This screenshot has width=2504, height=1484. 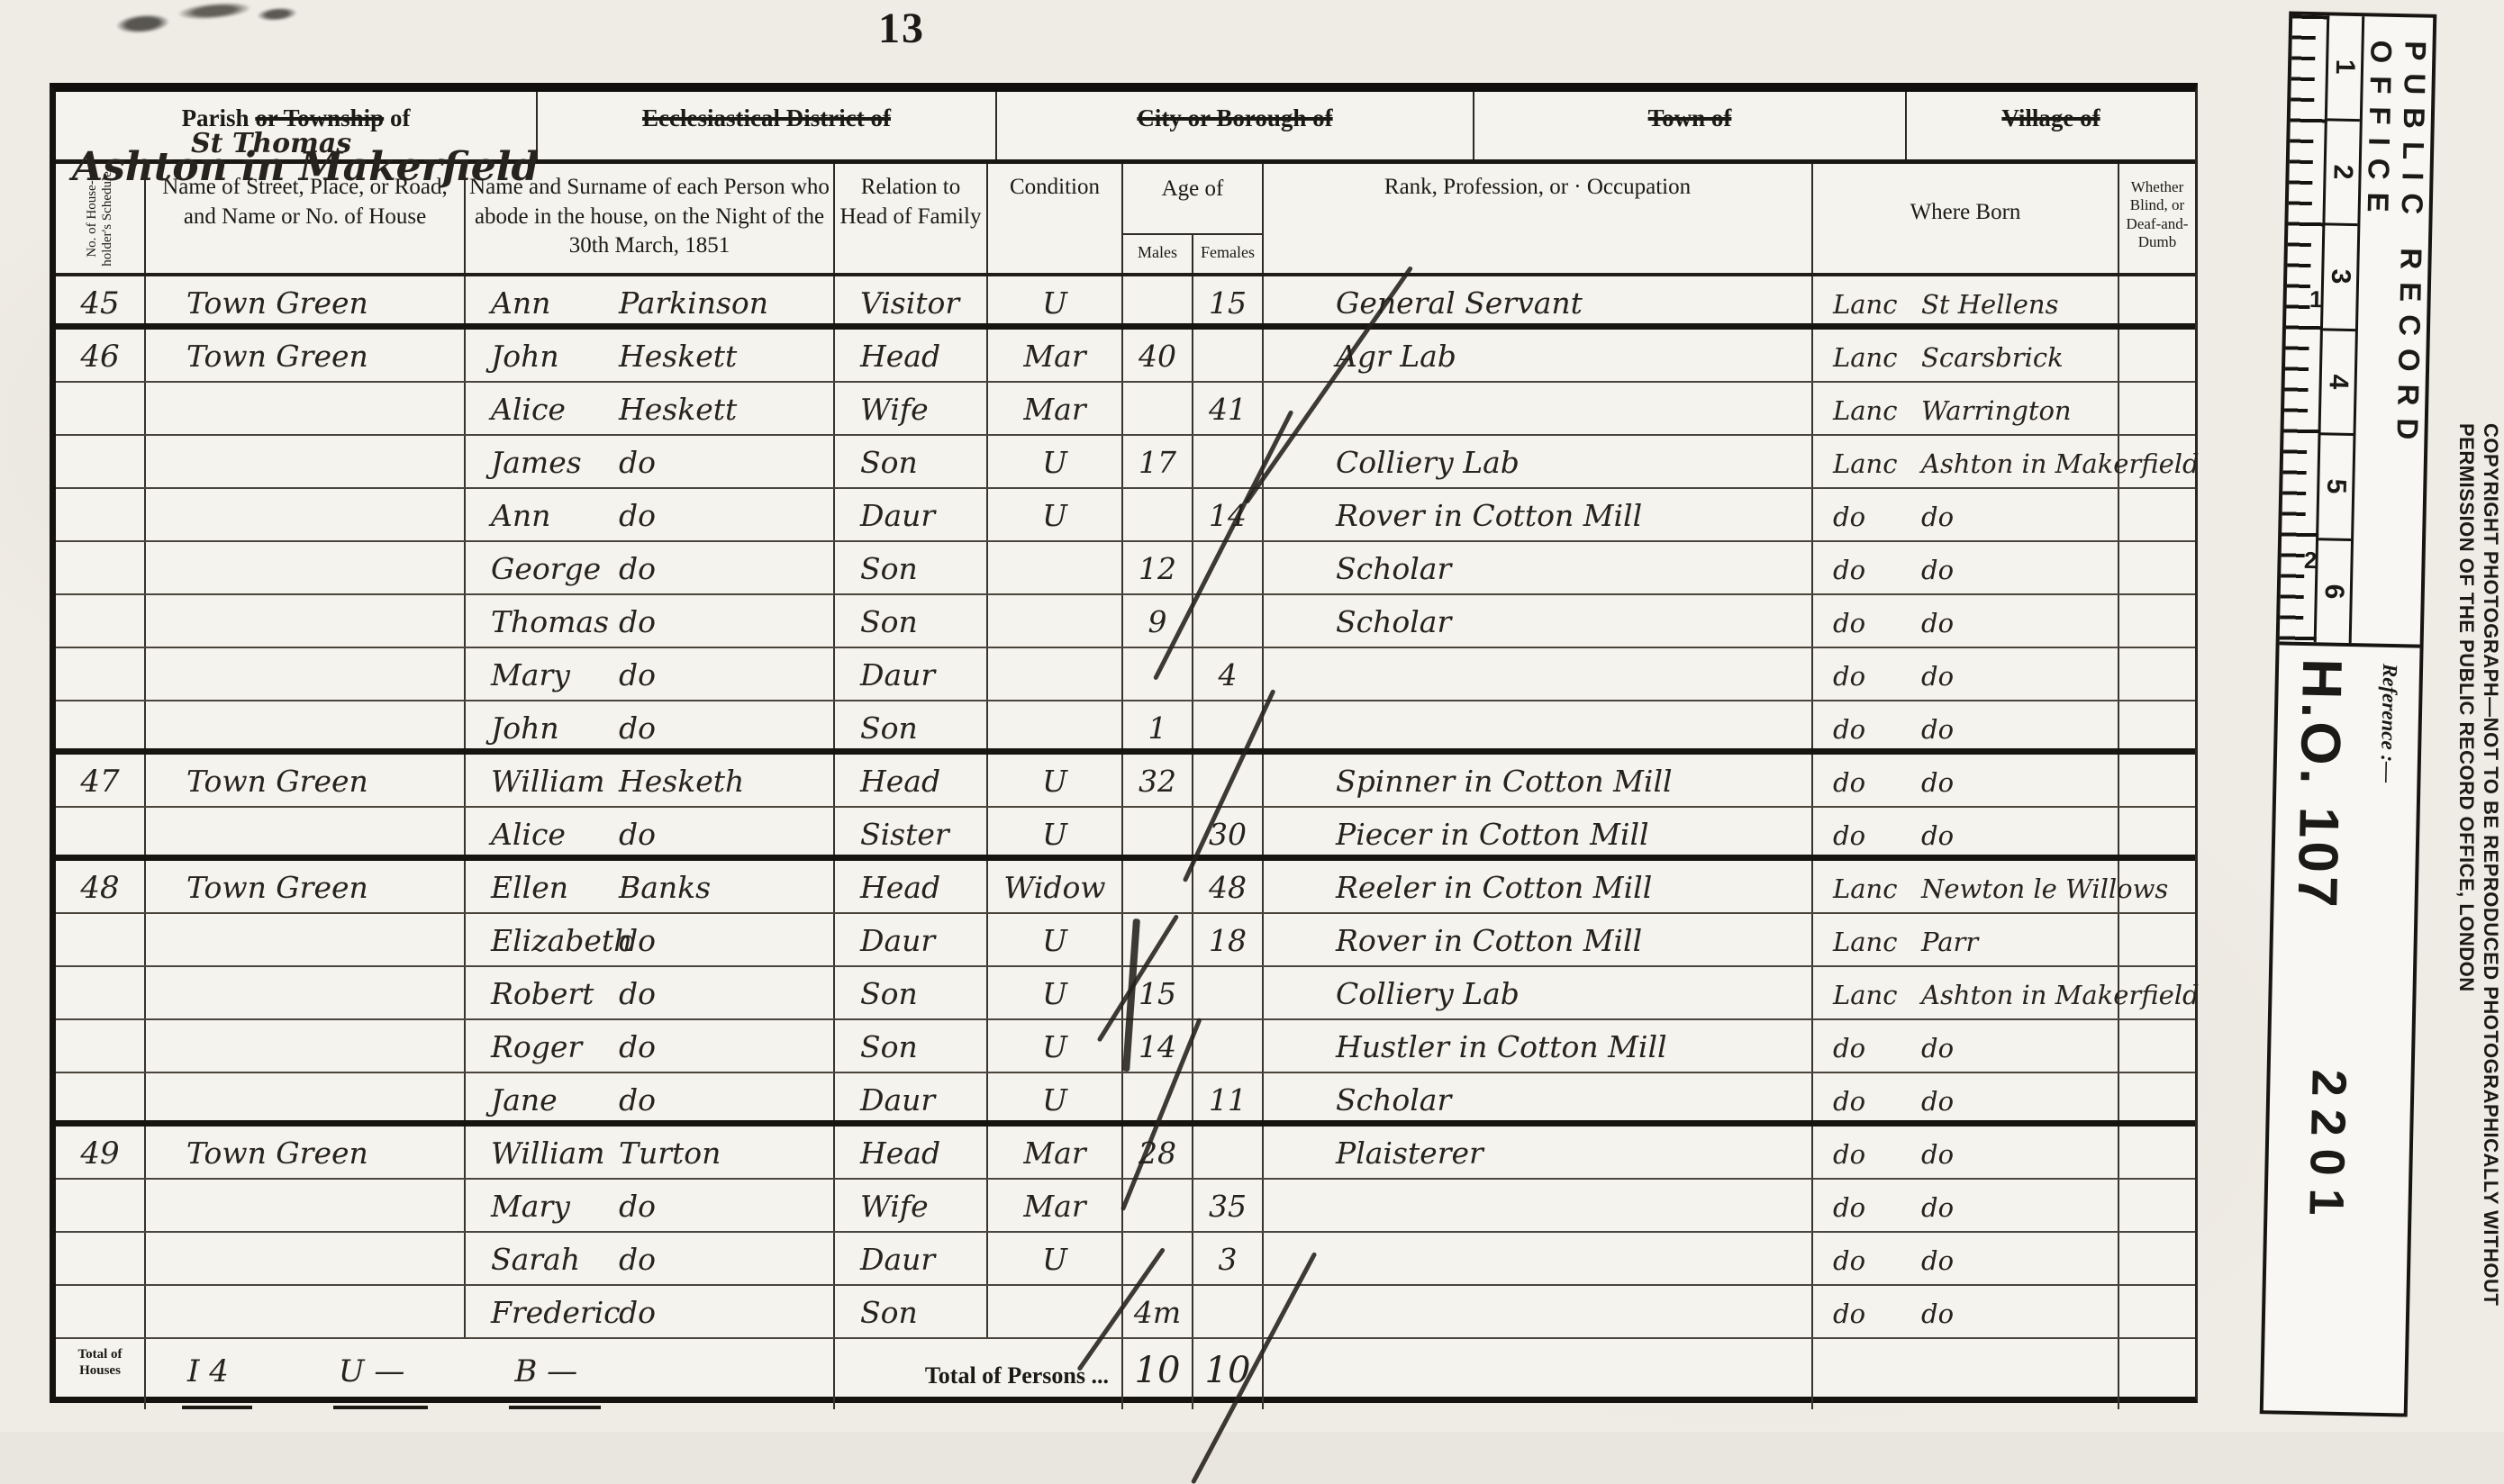 What do you see at coordinates (542, 994) in the screenshot?
I see `person-forename: Robert` at bounding box center [542, 994].